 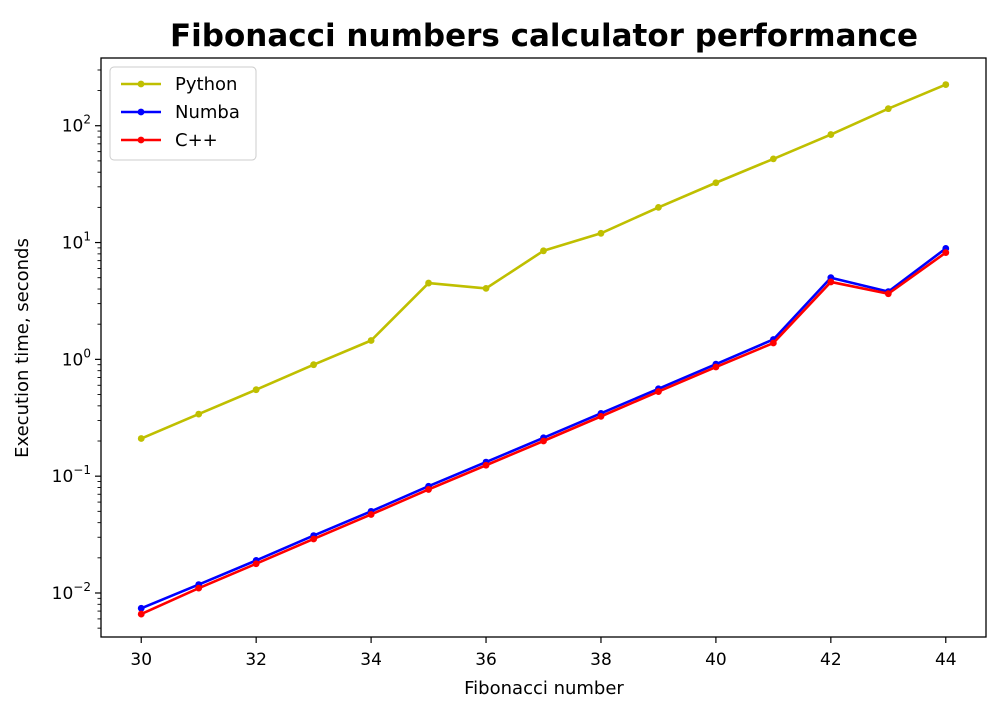 What do you see at coordinates (196, 140) in the screenshot?
I see `legend-label: C++` at bounding box center [196, 140].